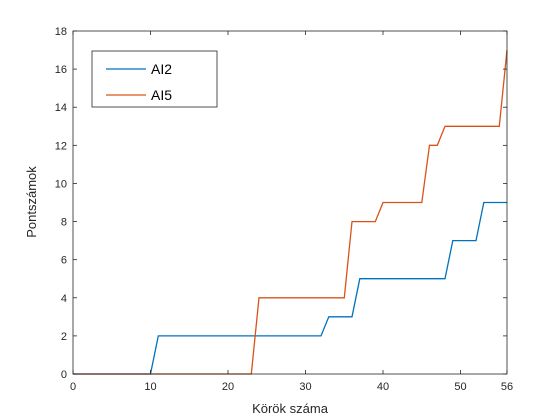 Image resolution: width=560 pixels, height=420 pixels. What do you see at coordinates (64, 375) in the screenshot?
I see `y-tick-label: 0` at bounding box center [64, 375].